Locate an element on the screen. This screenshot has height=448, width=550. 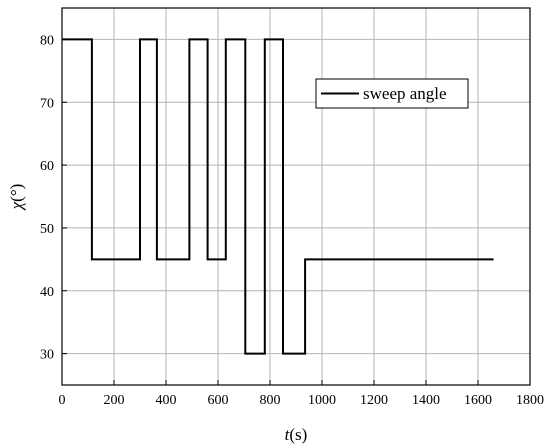
x-tick-label-1000: 1000 is located at coordinates (322, 400).